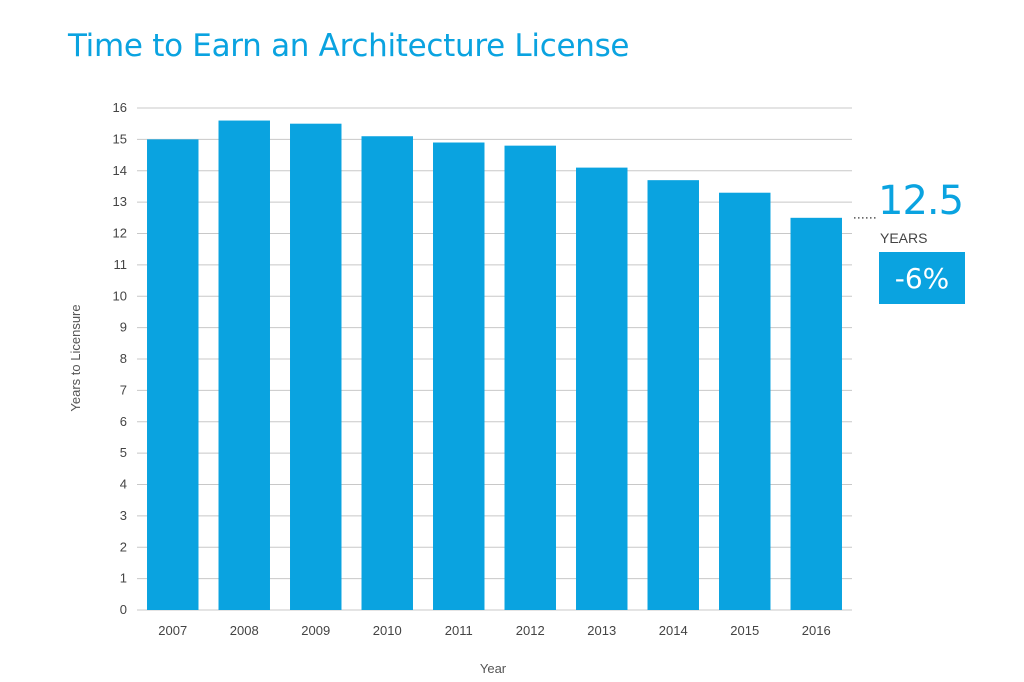 Image resolution: width=1024 pixels, height=682 pixels. Describe the element at coordinates (121, 264) in the screenshot. I see `y-tick-label: 11` at that location.